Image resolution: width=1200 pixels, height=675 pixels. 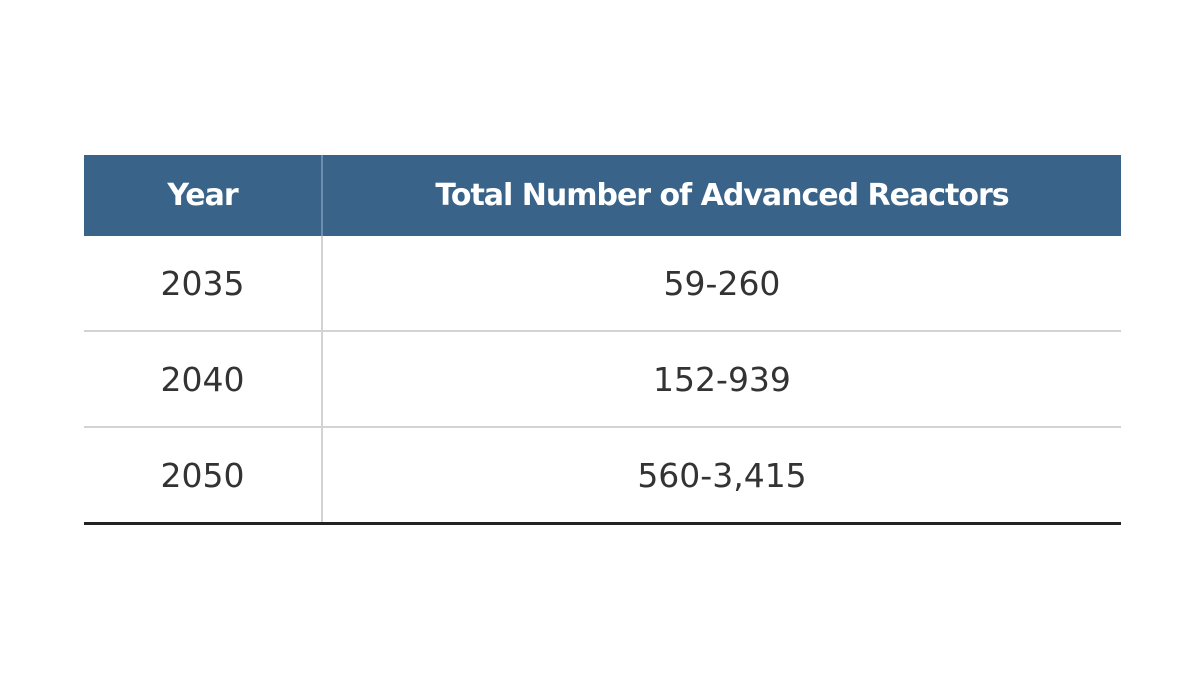 What do you see at coordinates (722, 283) in the screenshot?
I see `table-cell: 59-260` at bounding box center [722, 283].